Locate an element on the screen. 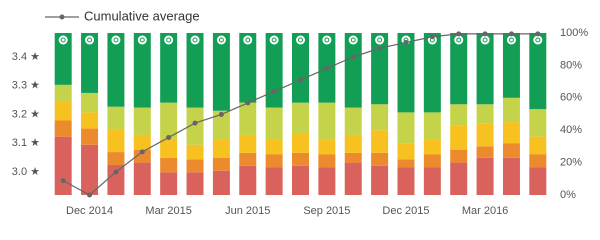 This screenshot has width=600, height=240. x-tick-label: Dec 2015 is located at coordinates (405, 211).